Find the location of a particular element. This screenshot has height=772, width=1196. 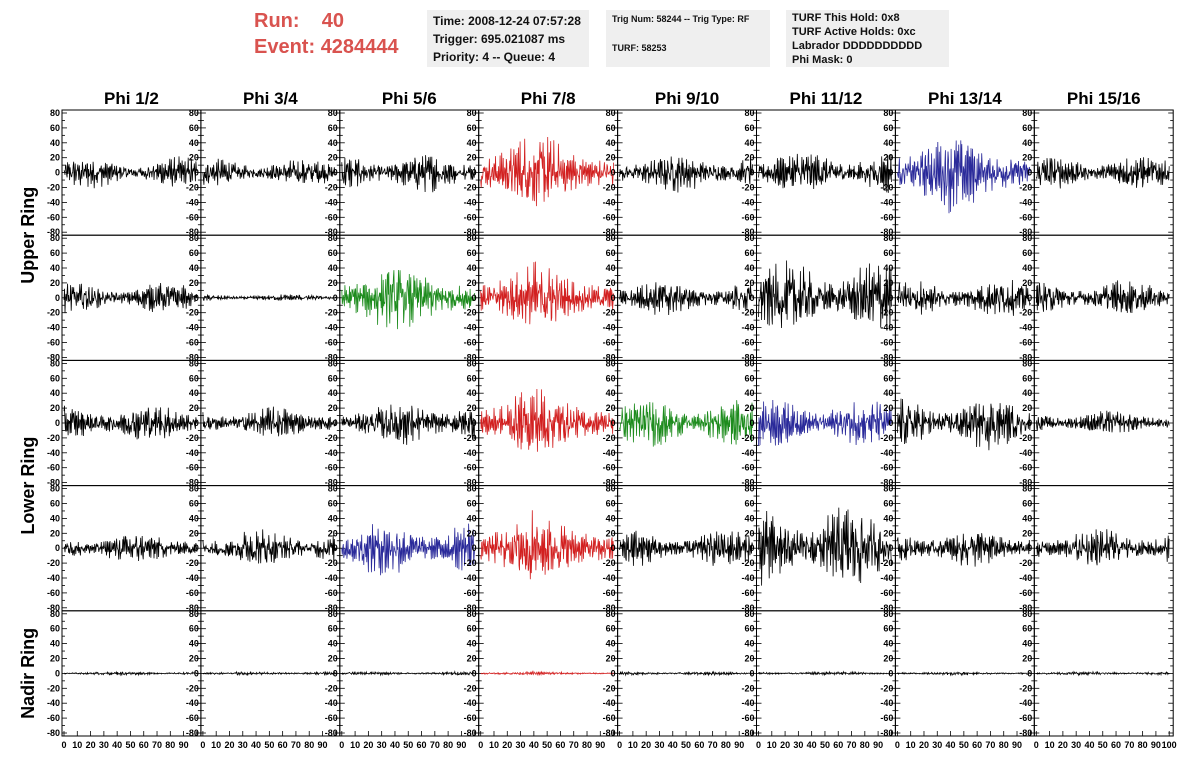

priority-text: Priority: 4 -- Queue: 4 is located at coordinates (494, 57).